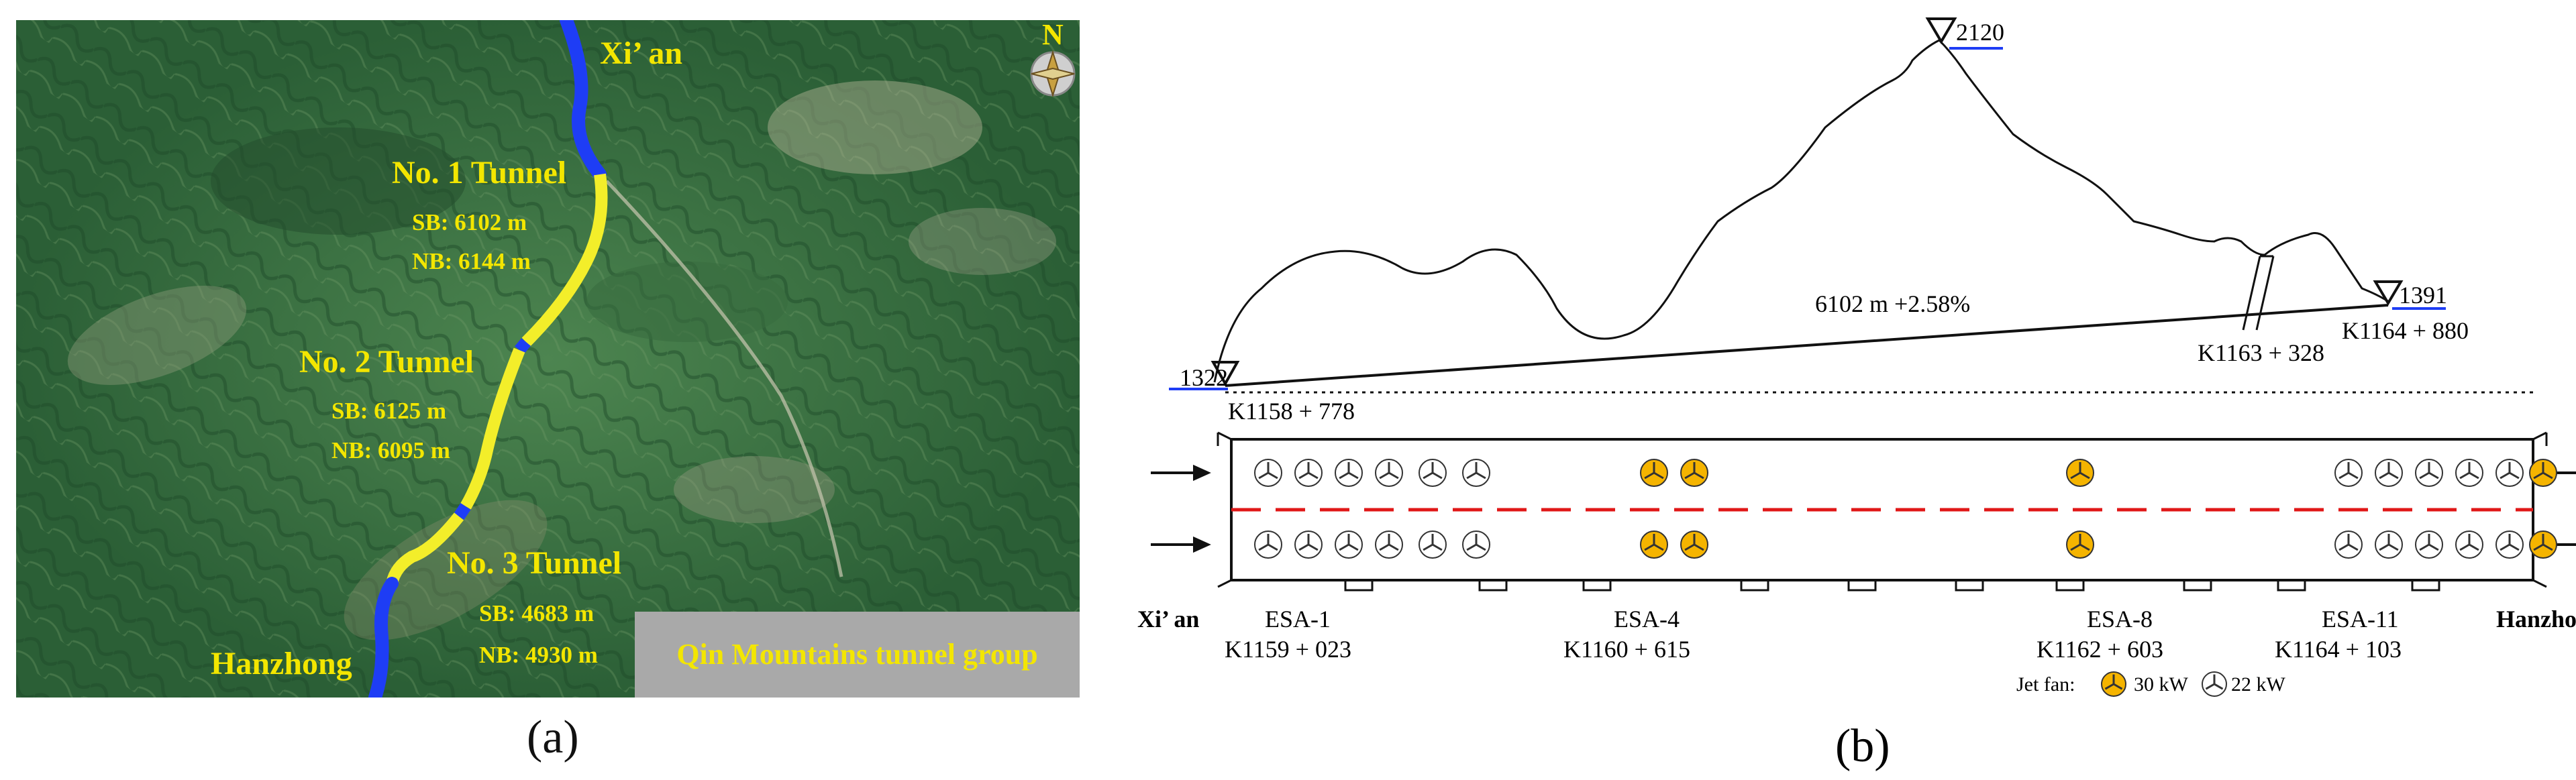 The width and height of the screenshot is (2576, 780). Describe the element at coordinates (1892, 303) in the screenshot. I see `grade-label: 6102 m +2.58%` at that location.